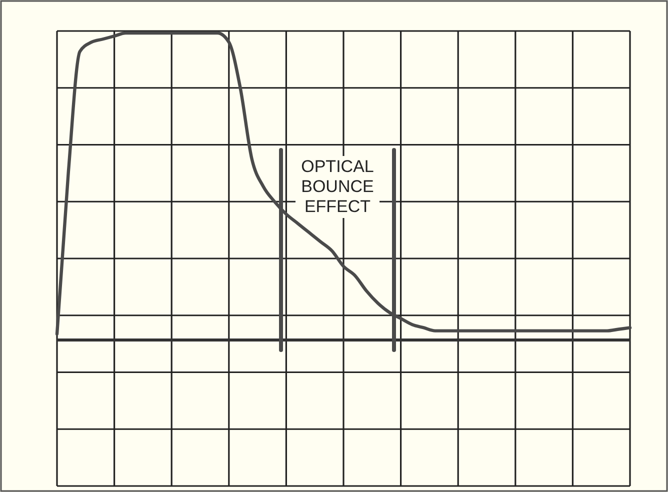 The width and height of the screenshot is (668, 492). What do you see at coordinates (337, 186) in the screenshot?
I see `annotation: OPTICAL BOUNCE EFFECT` at bounding box center [337, 186].